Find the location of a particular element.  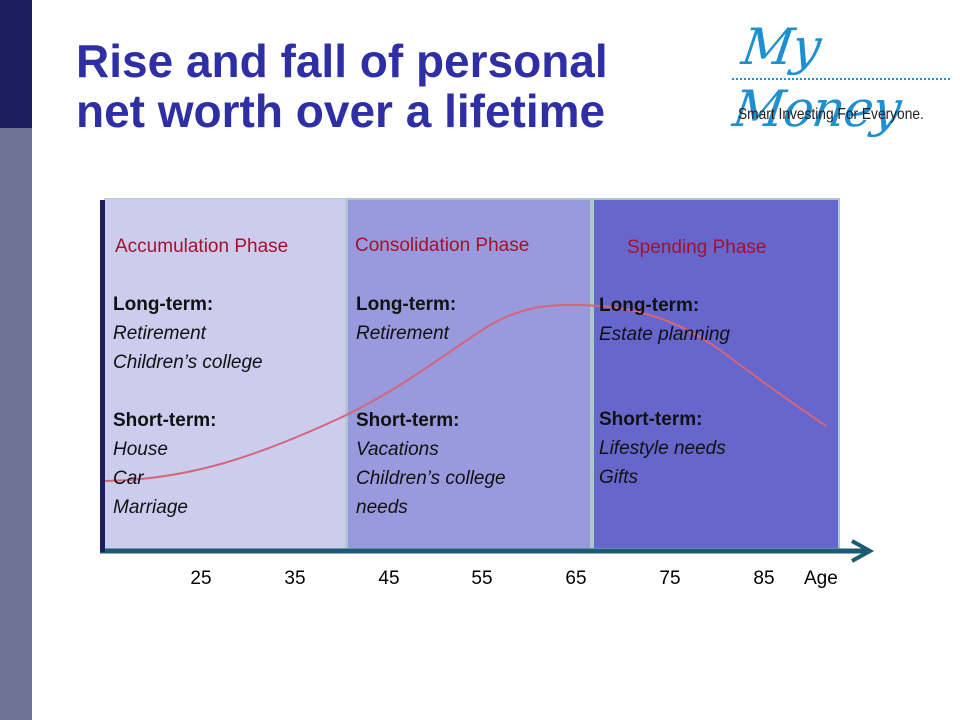

y-axis-line is located at coordinates (102, 376).